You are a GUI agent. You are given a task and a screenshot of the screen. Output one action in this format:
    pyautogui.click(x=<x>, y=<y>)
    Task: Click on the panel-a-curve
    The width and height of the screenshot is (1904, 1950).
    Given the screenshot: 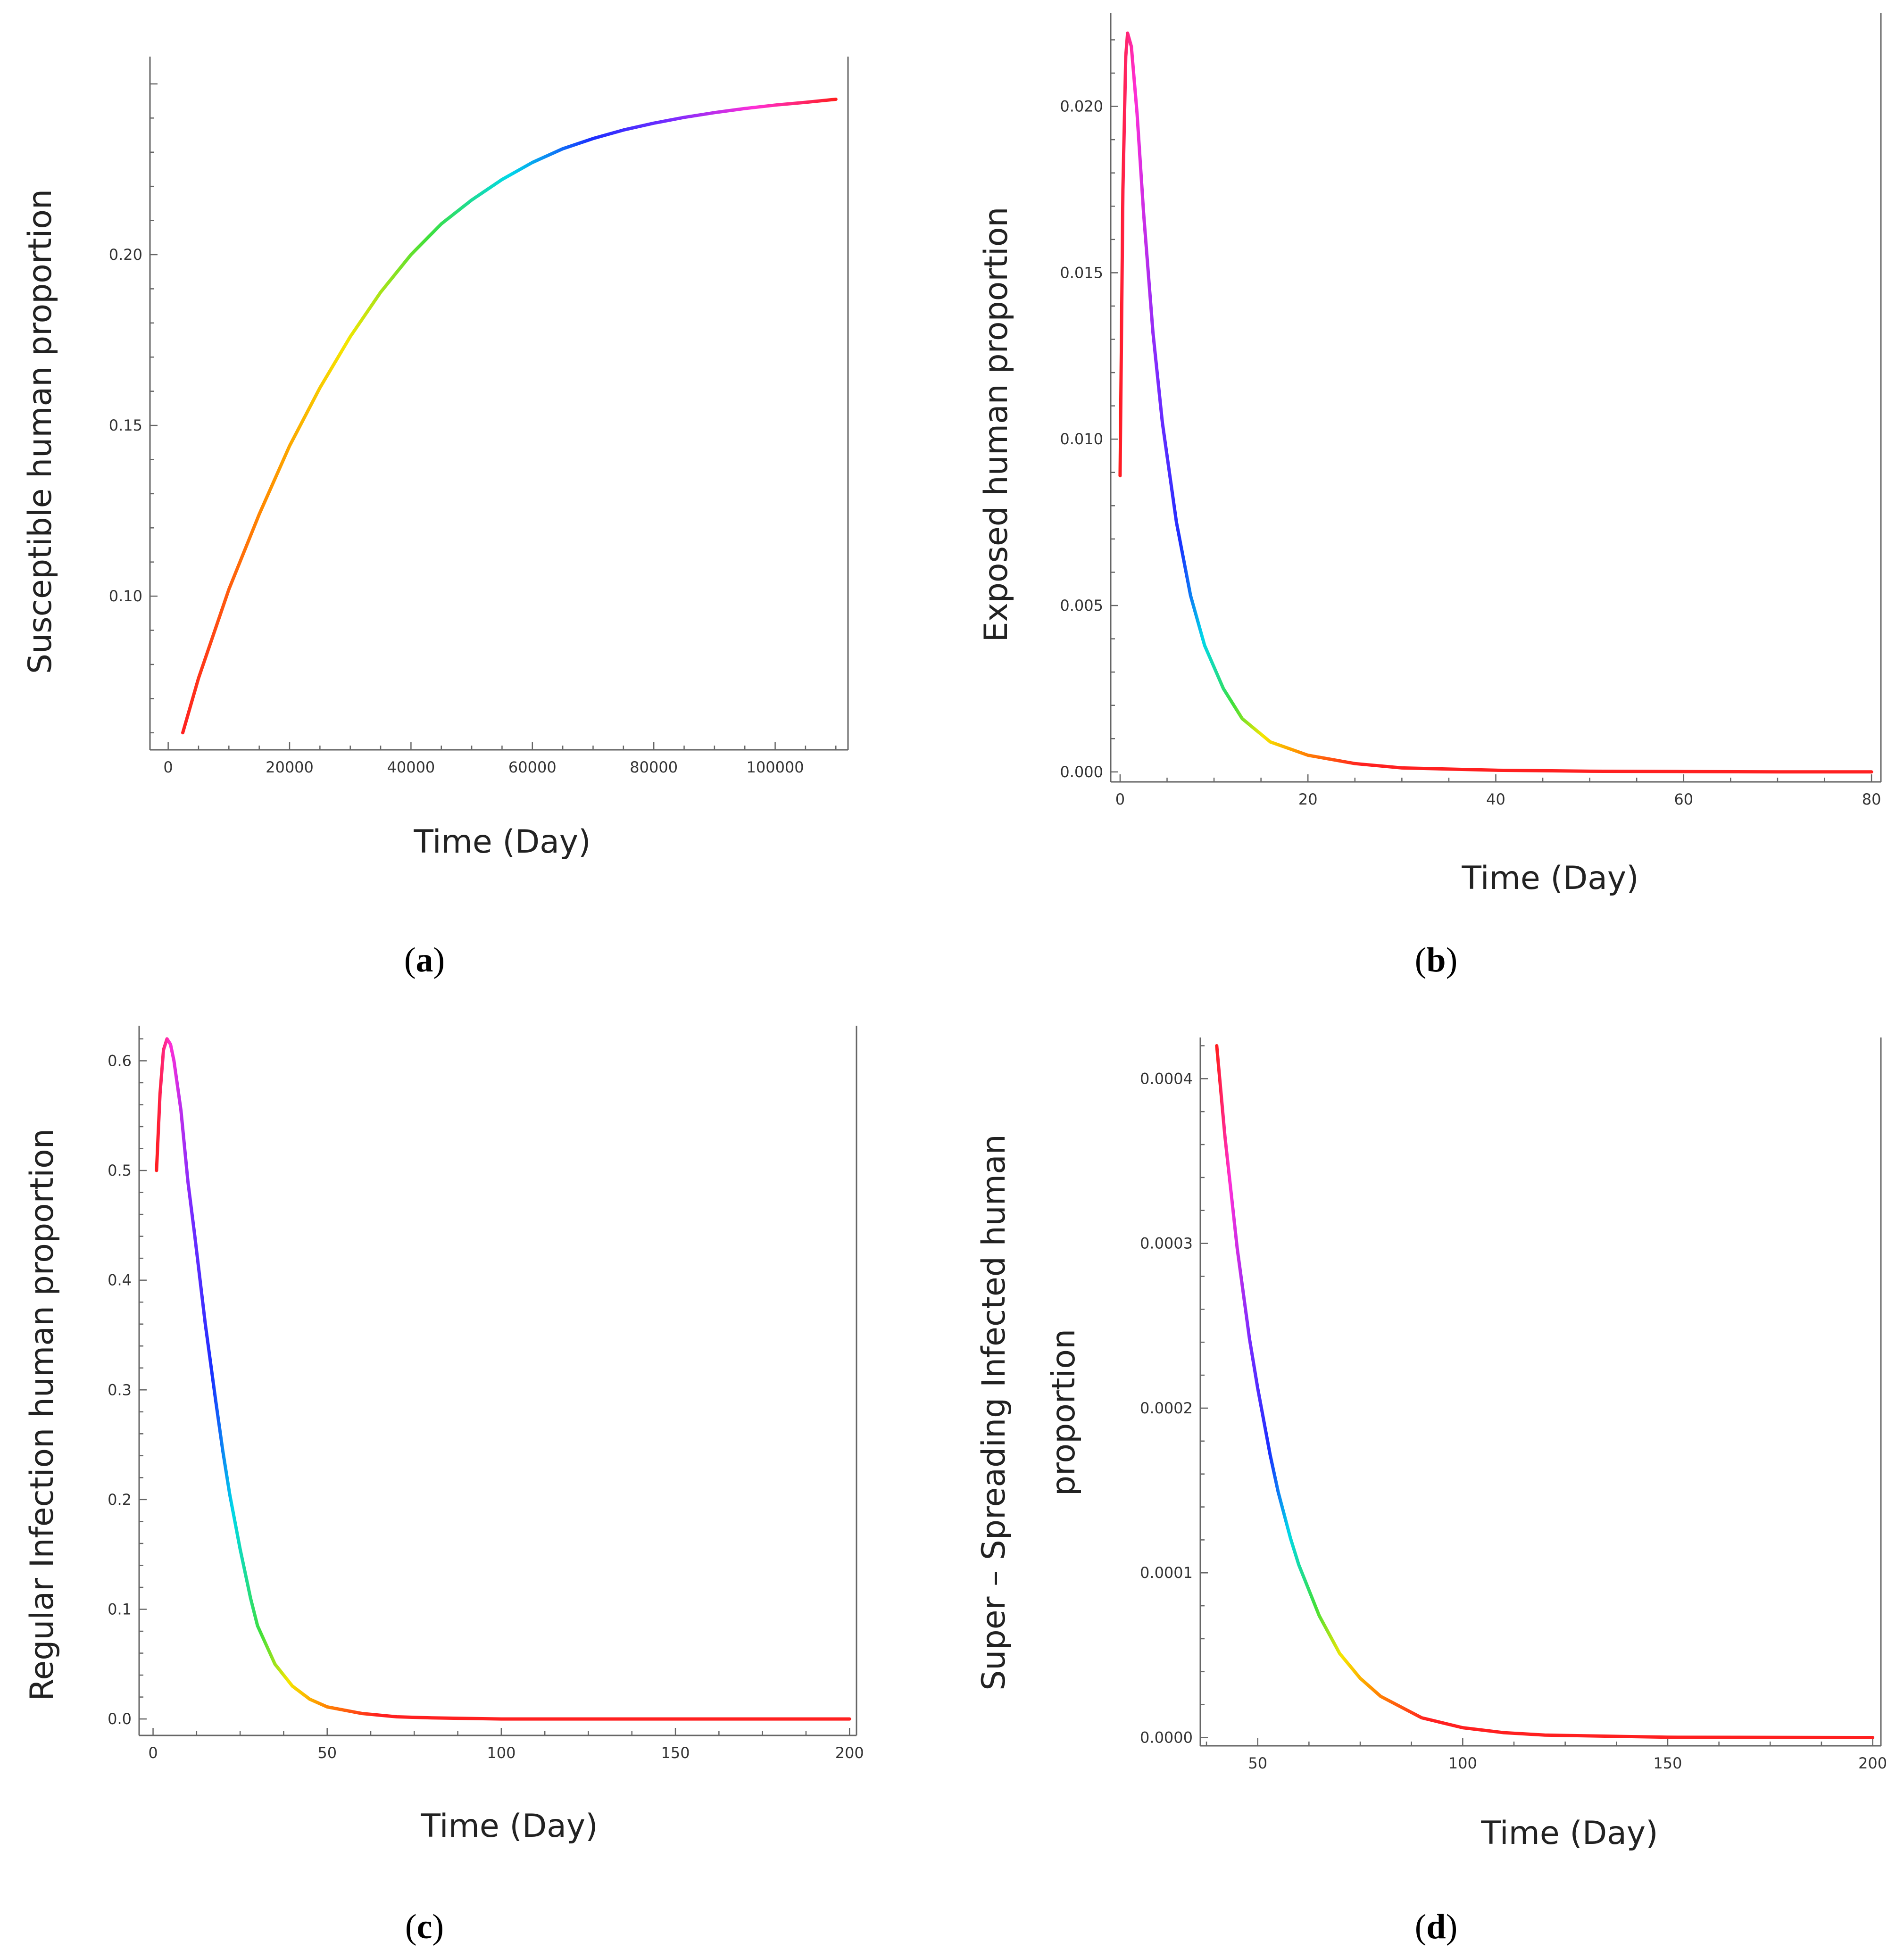 What is the action you would take?
    pyautogui.click(x=509, y=416)
    